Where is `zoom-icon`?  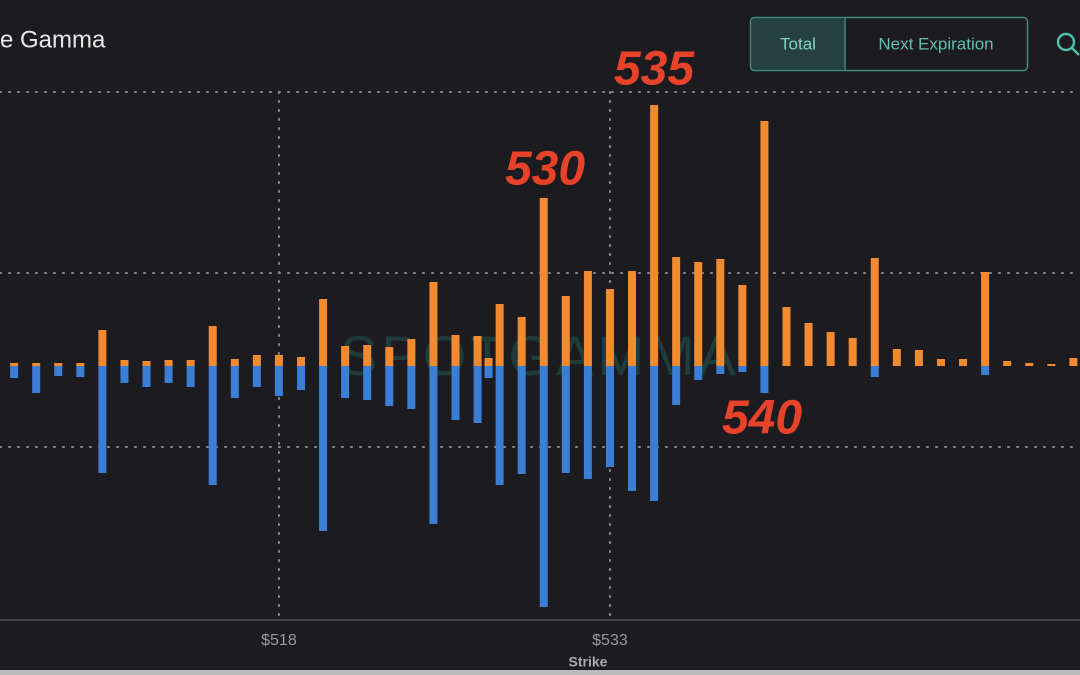 zoom-icon is located at coordinates (1068, 44).